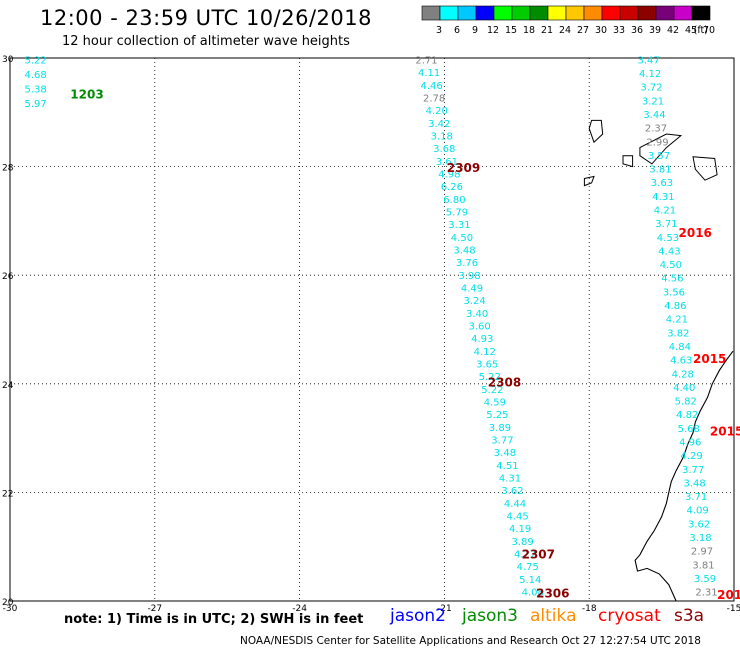 The width and height of the screenshot is (740, 650). Describe the element at coordinates (518, 517) in the screenshot. I see `wave-height-value: 4.45` at that location.